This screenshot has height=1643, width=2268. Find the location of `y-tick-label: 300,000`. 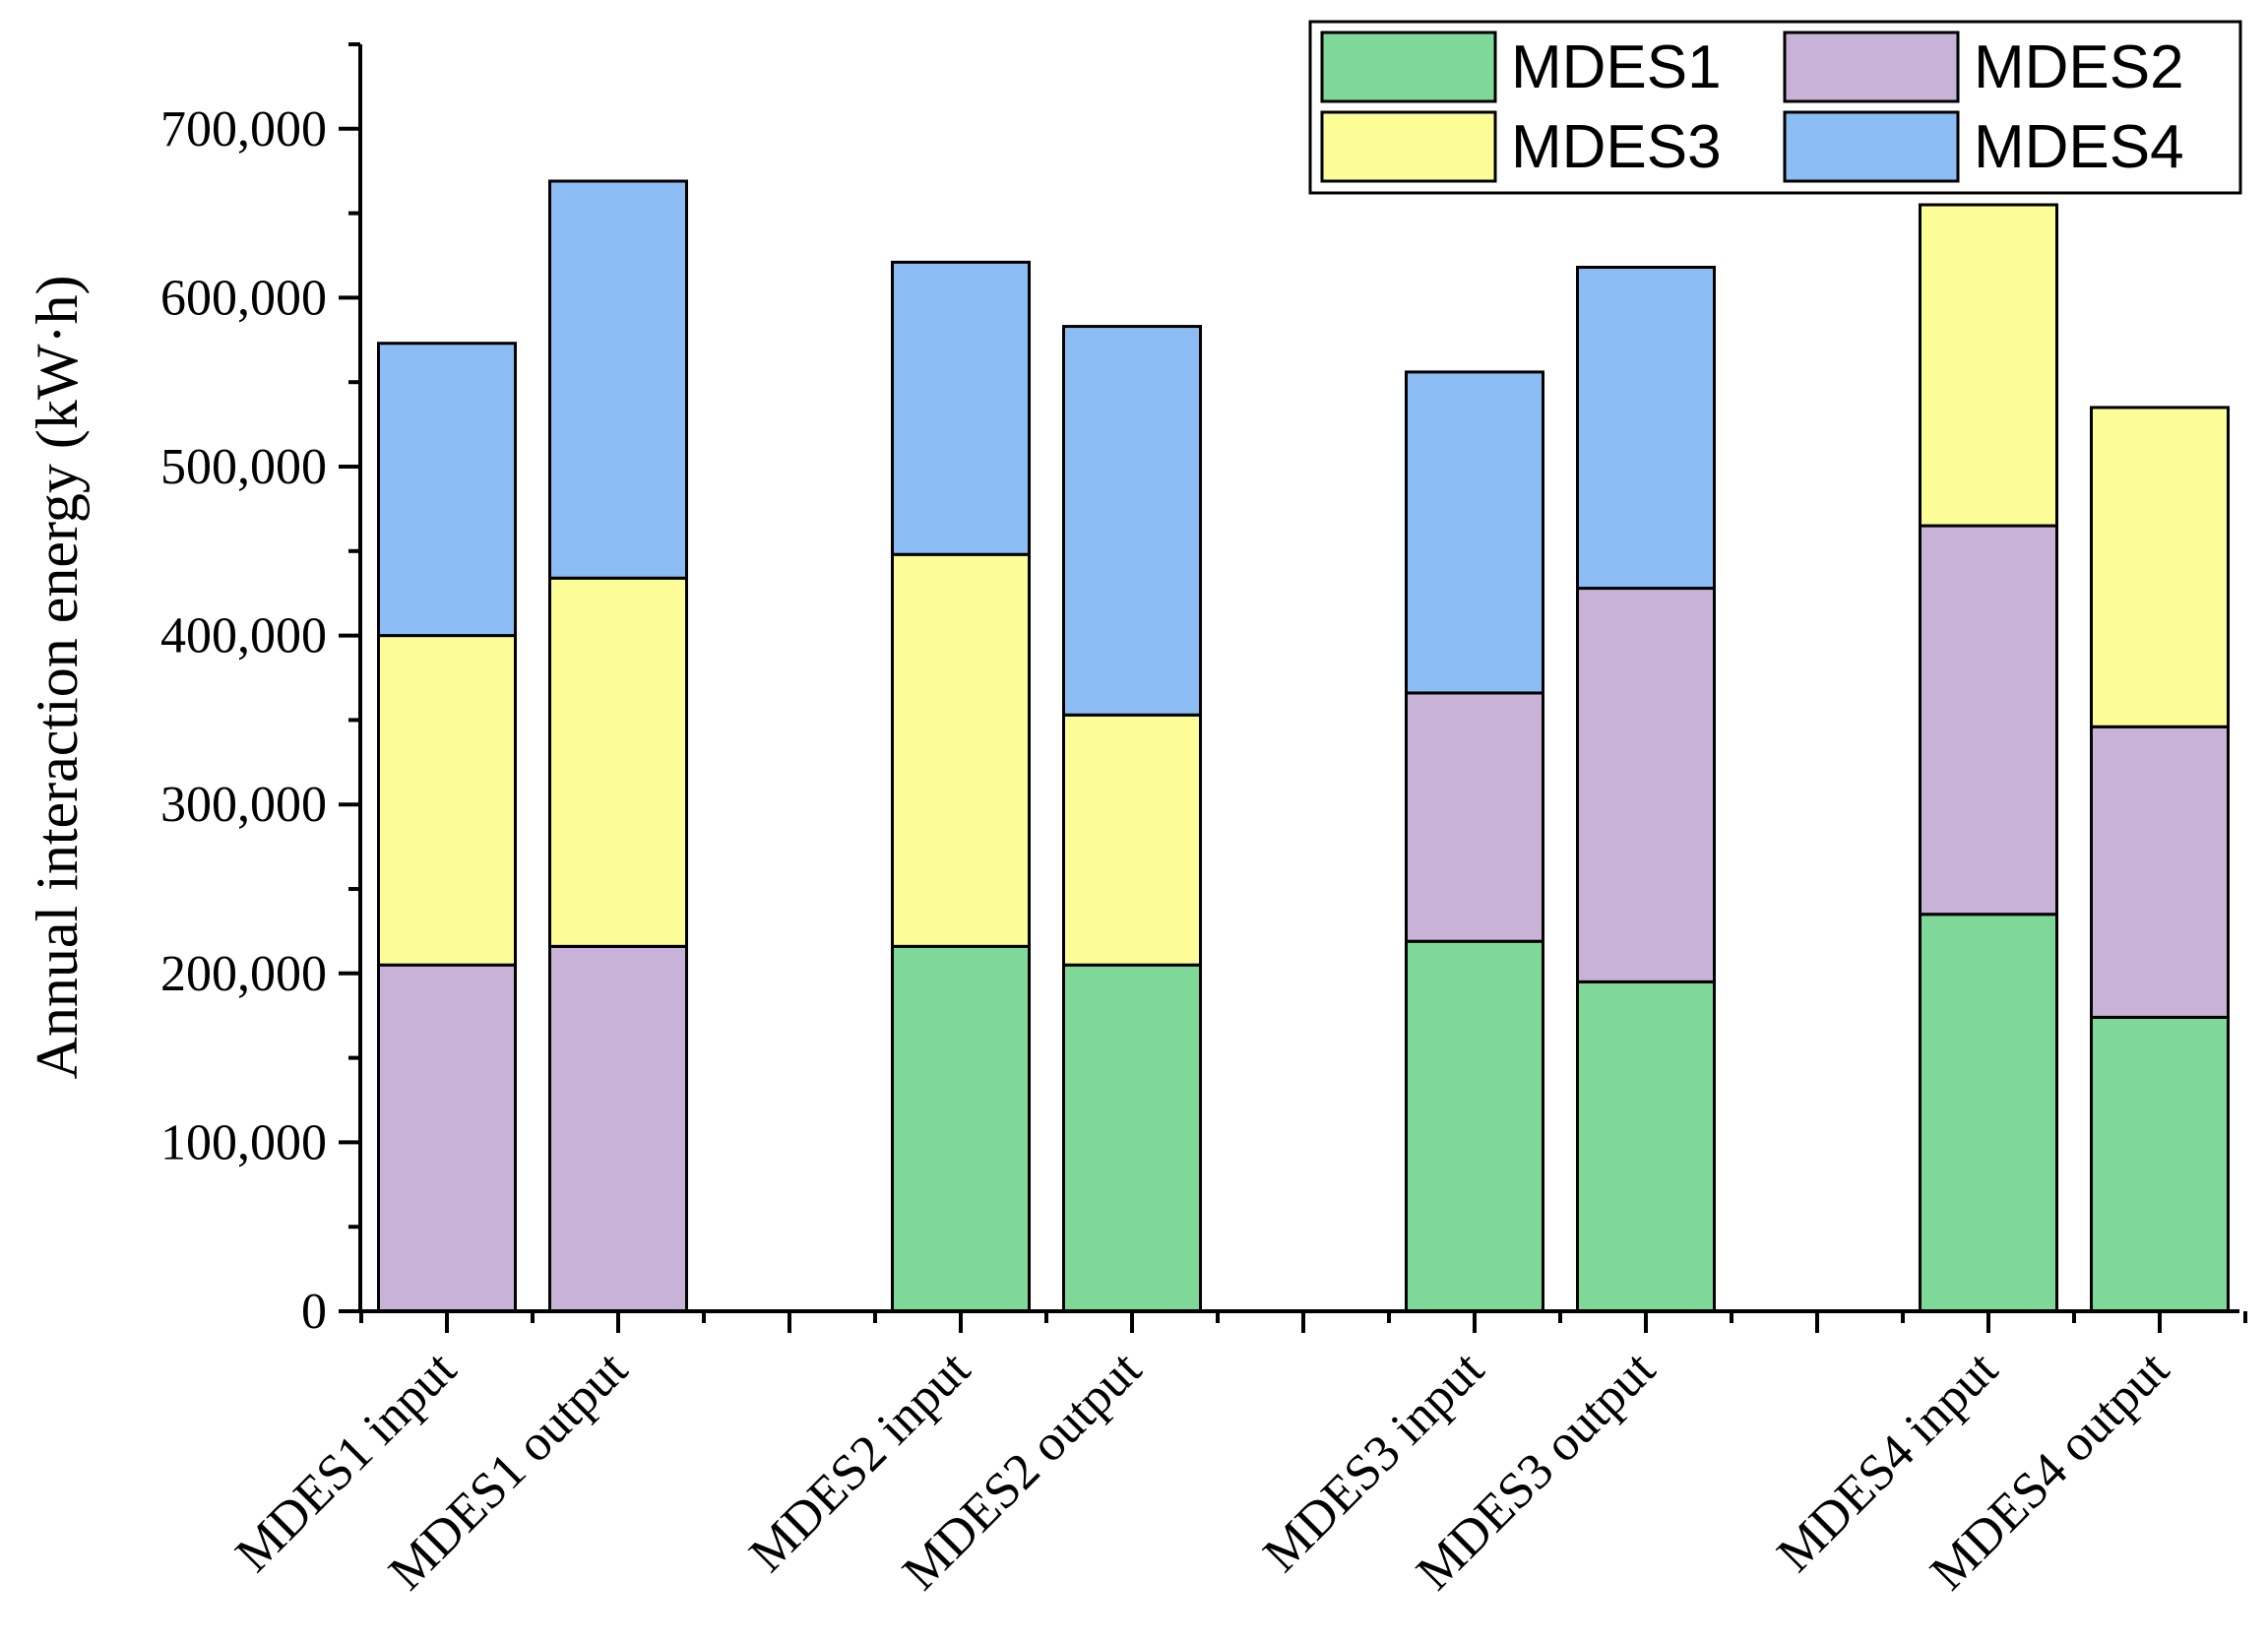

y-tick-label: 300,000 is located at coordinates (243, 805).